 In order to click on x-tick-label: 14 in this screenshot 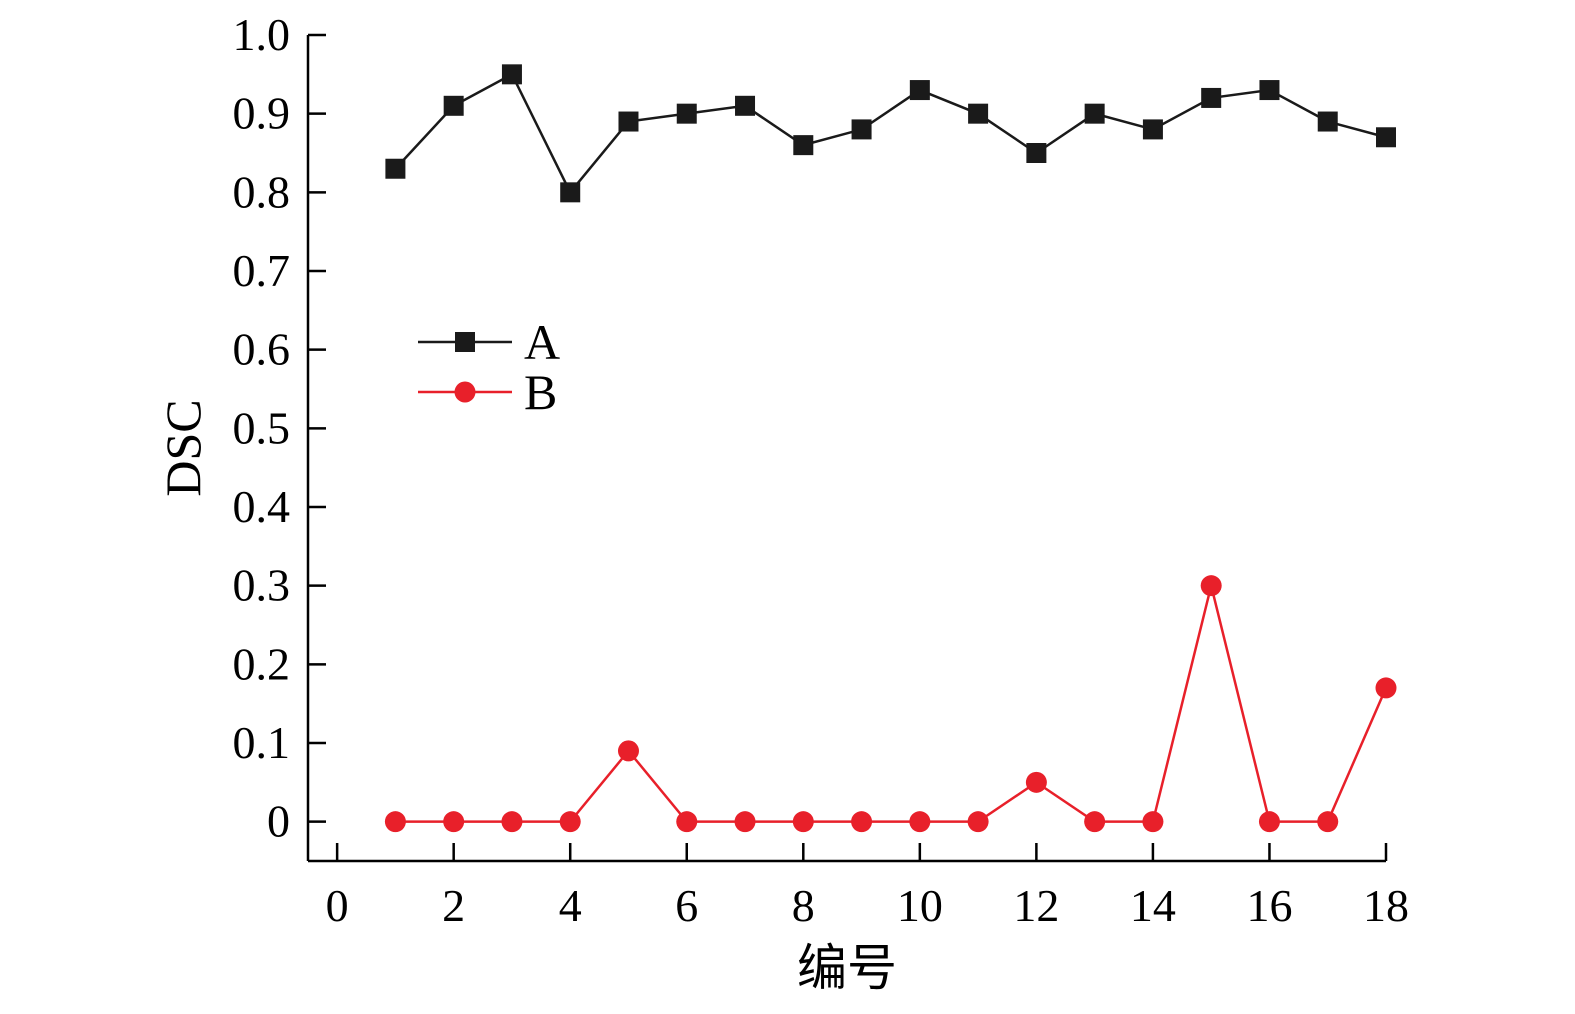, I will do `click(1153, 905)`.